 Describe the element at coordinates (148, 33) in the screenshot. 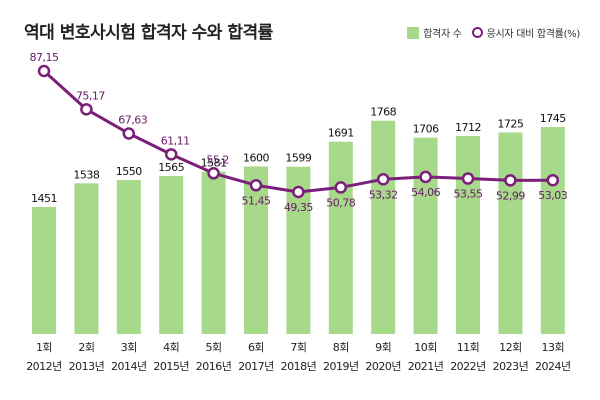

I see `chart-title: 역대 변호사시험 합격자 수와 합격률` at that location.